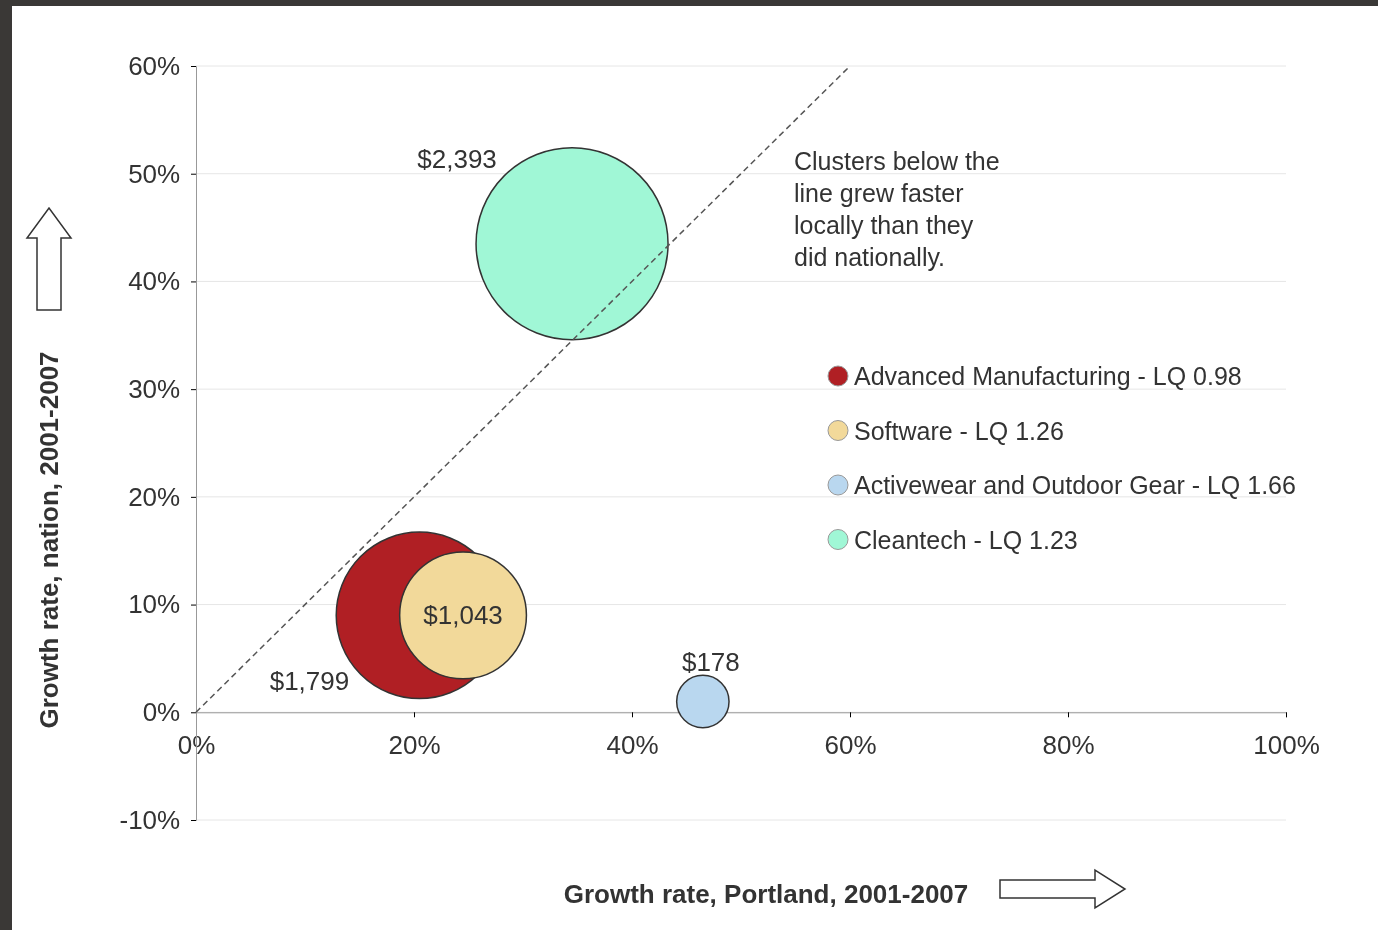 This screenshot has height=930, width=1378. Describe the element at coordinates (897, 209) in the screenshot. I see `annotation: Clusters below the line grew faster locally than they did nationally.` at that location.